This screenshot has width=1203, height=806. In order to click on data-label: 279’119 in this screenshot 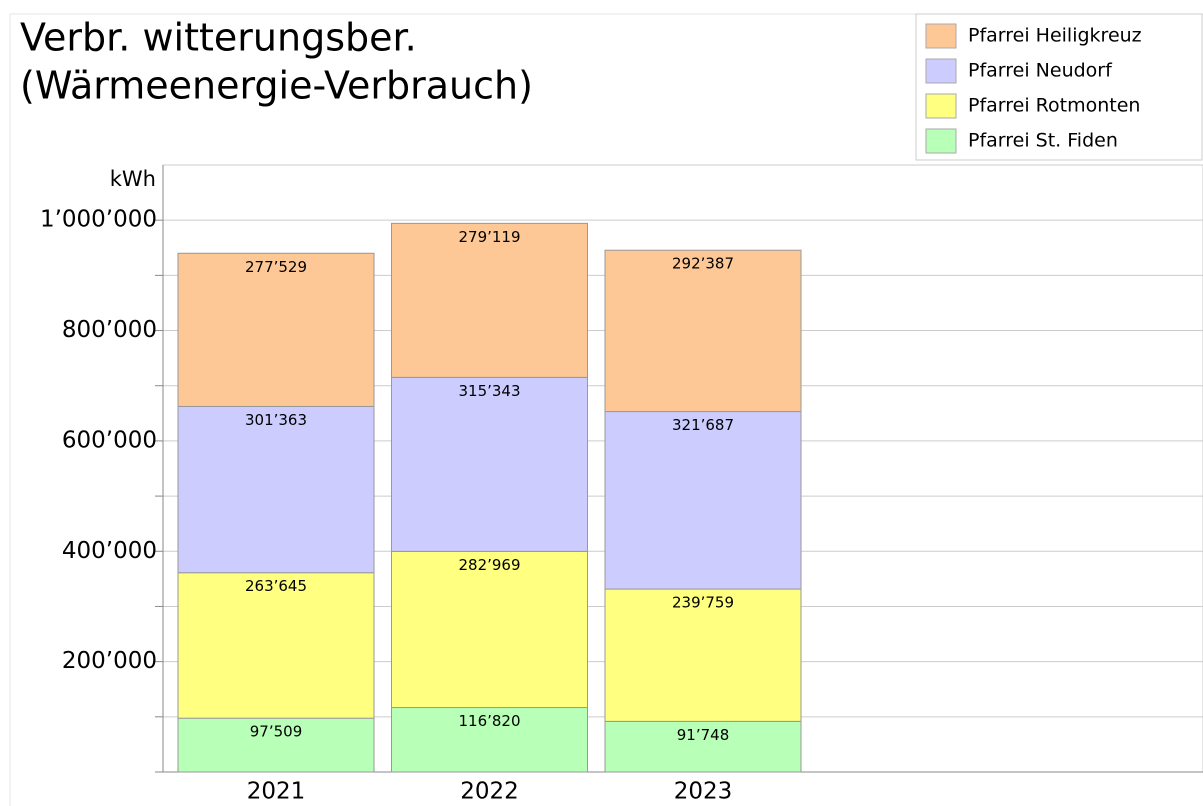, I will do `click(489, 237)`.